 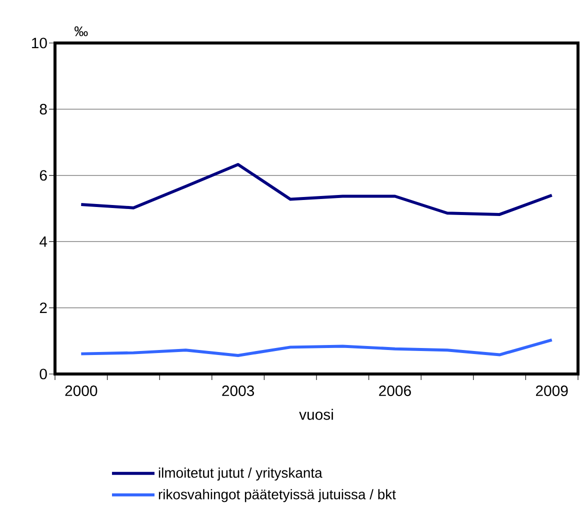 I want to click on x-tick-label: 2006, so click(x=395, y=390).